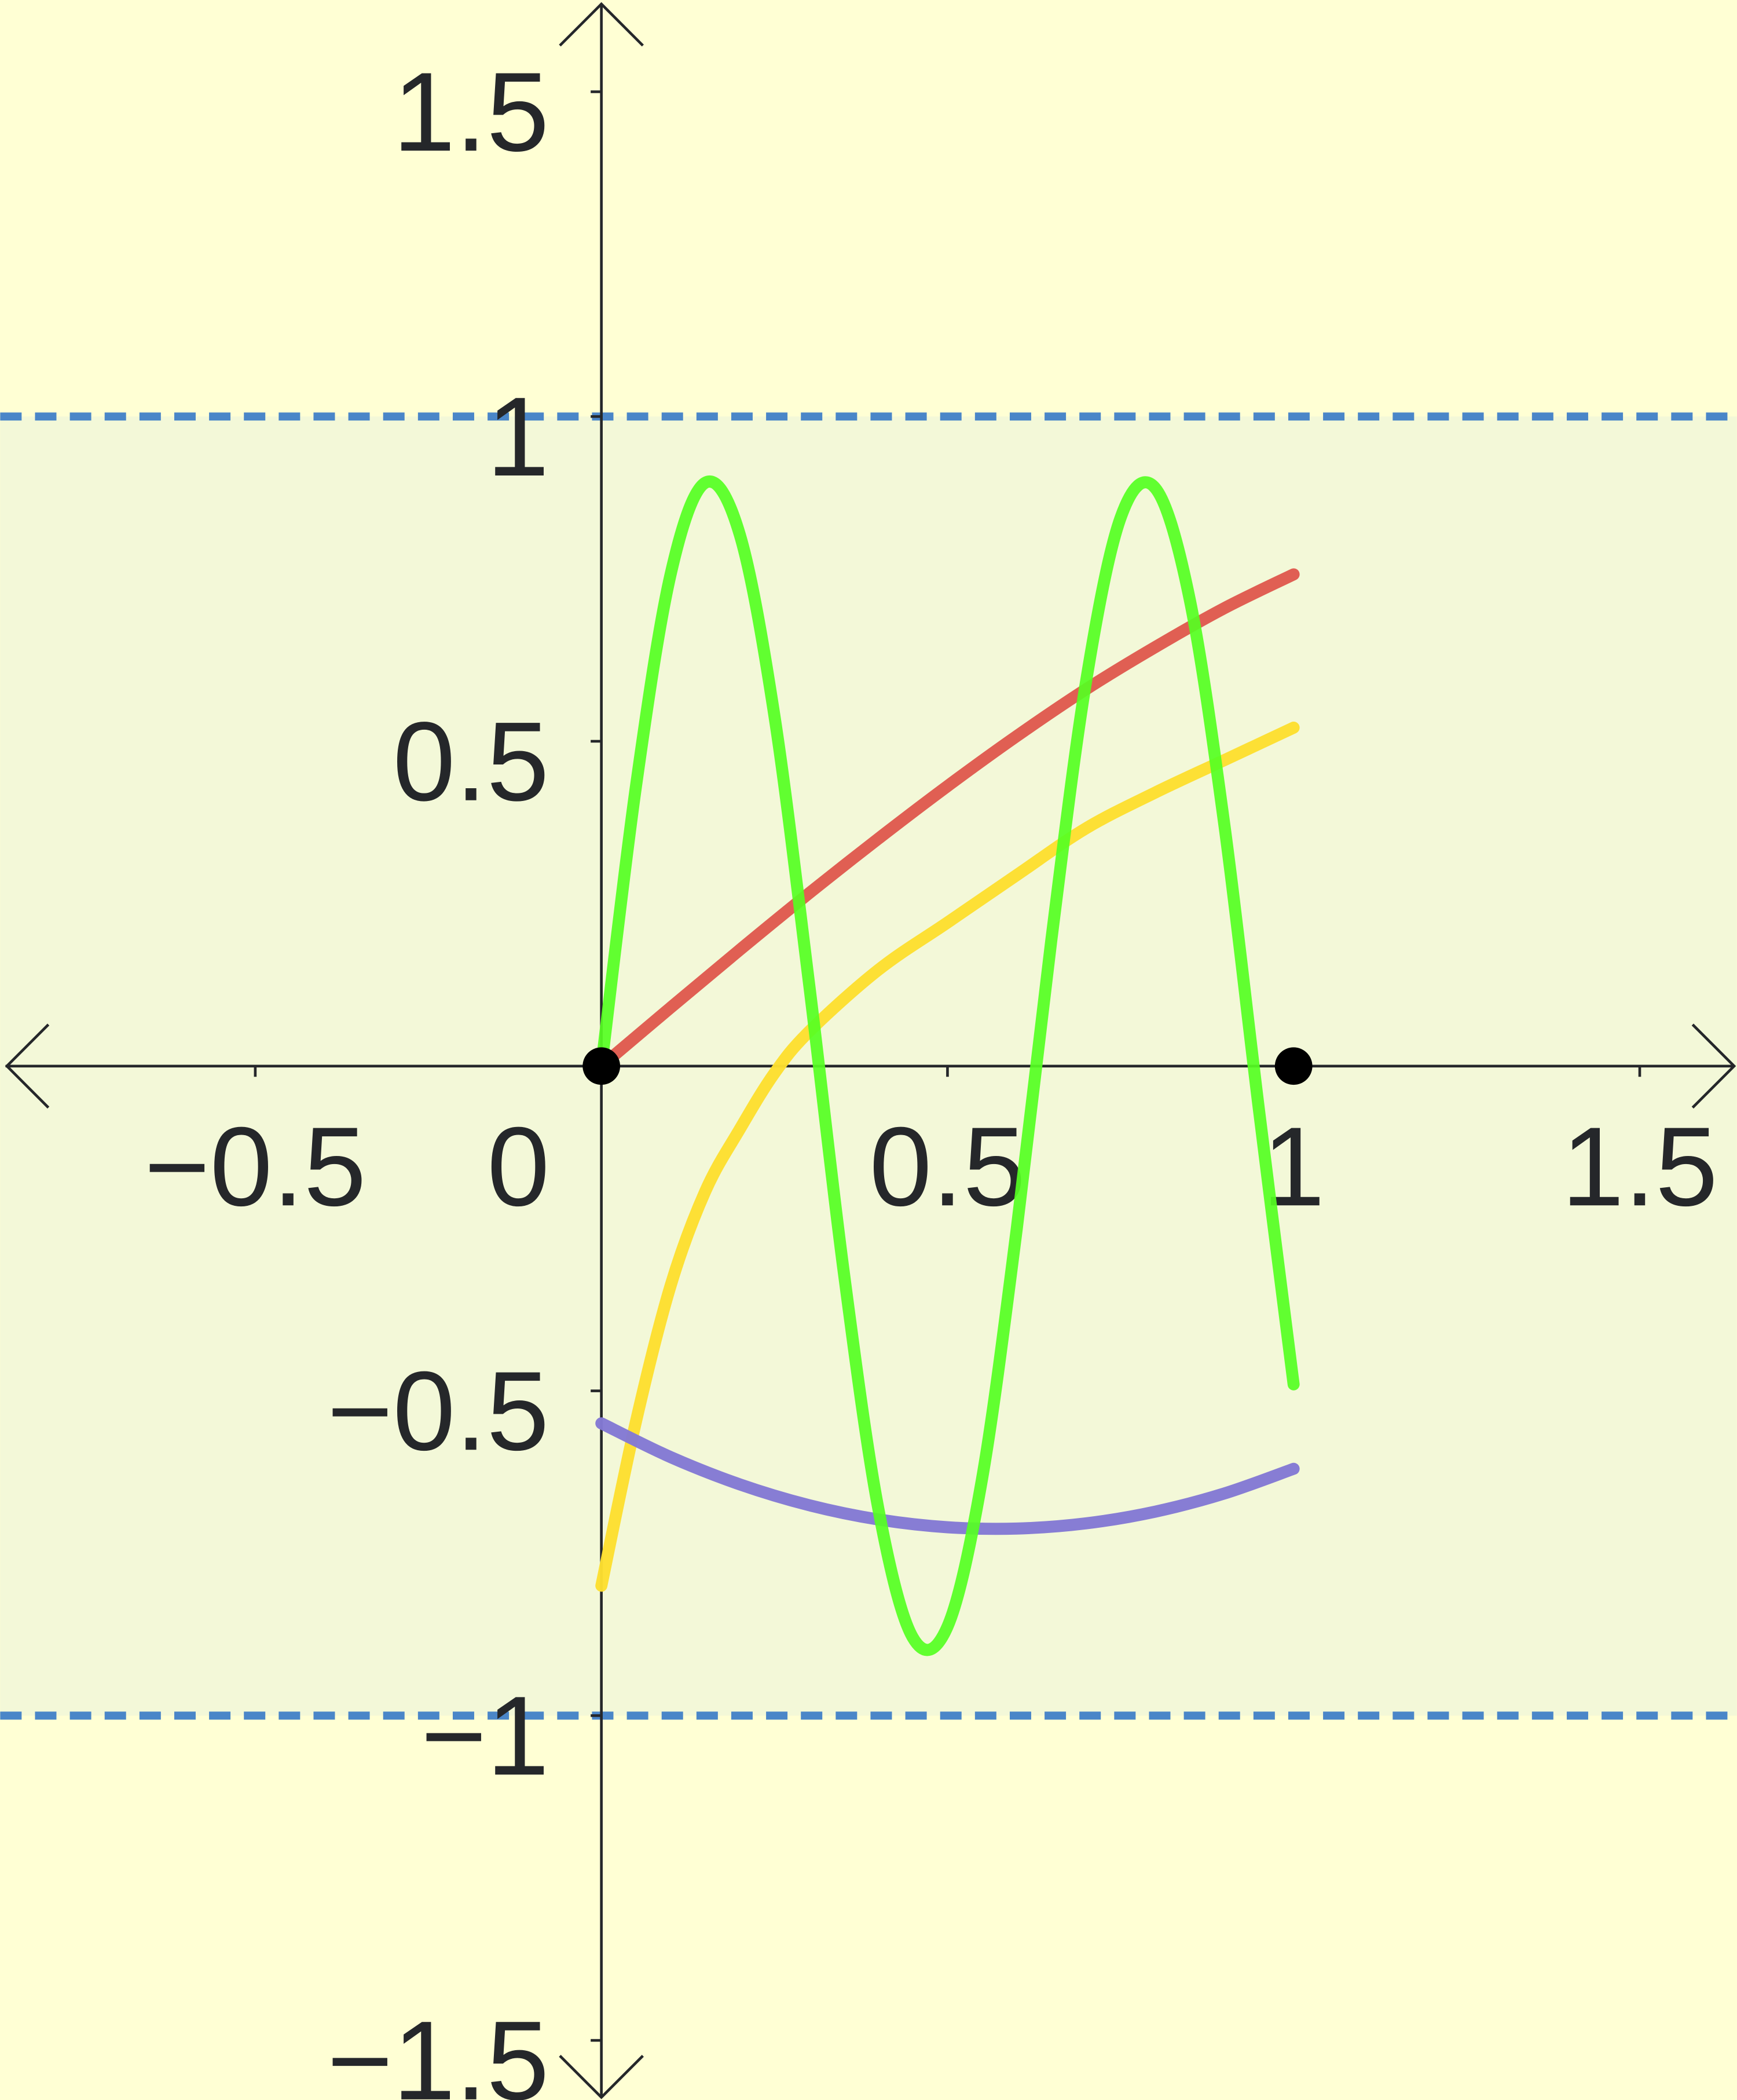  Describe the element at coordinates (601, 24) in the screenshot. I see `y-axis-up-arrow-icon` at that location.